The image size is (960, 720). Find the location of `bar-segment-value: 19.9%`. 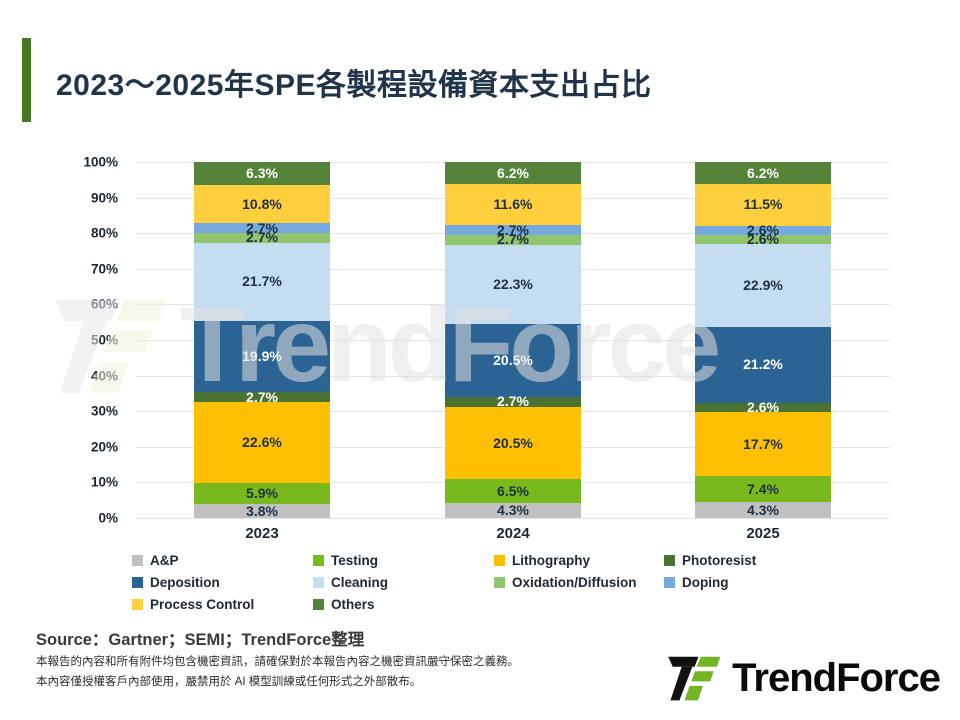

bar-segment-value: 19.9% is located at coordinates (262, 355).